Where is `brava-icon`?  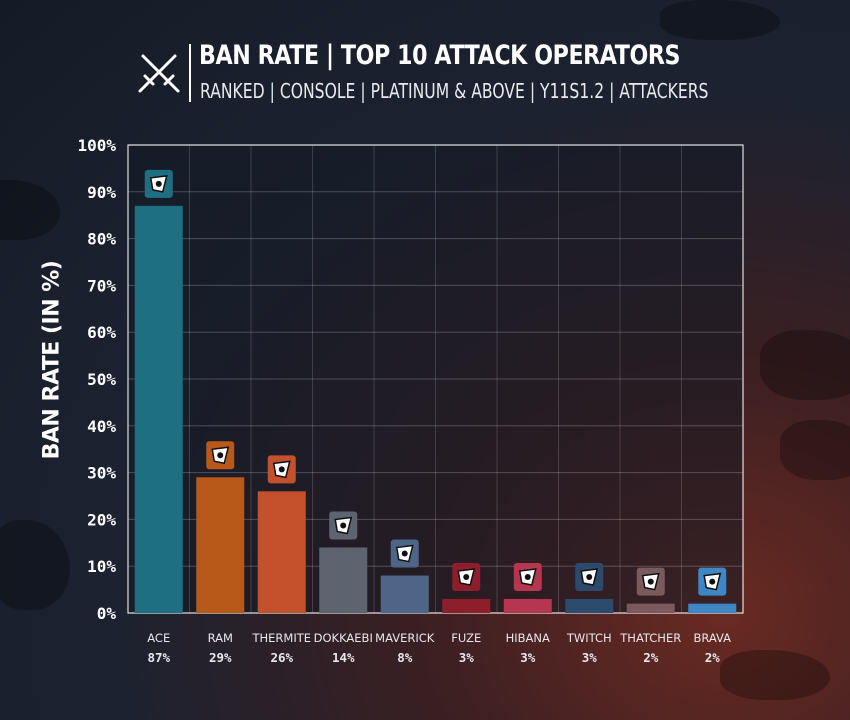
brava-icon is located at coordinates (712, 581).